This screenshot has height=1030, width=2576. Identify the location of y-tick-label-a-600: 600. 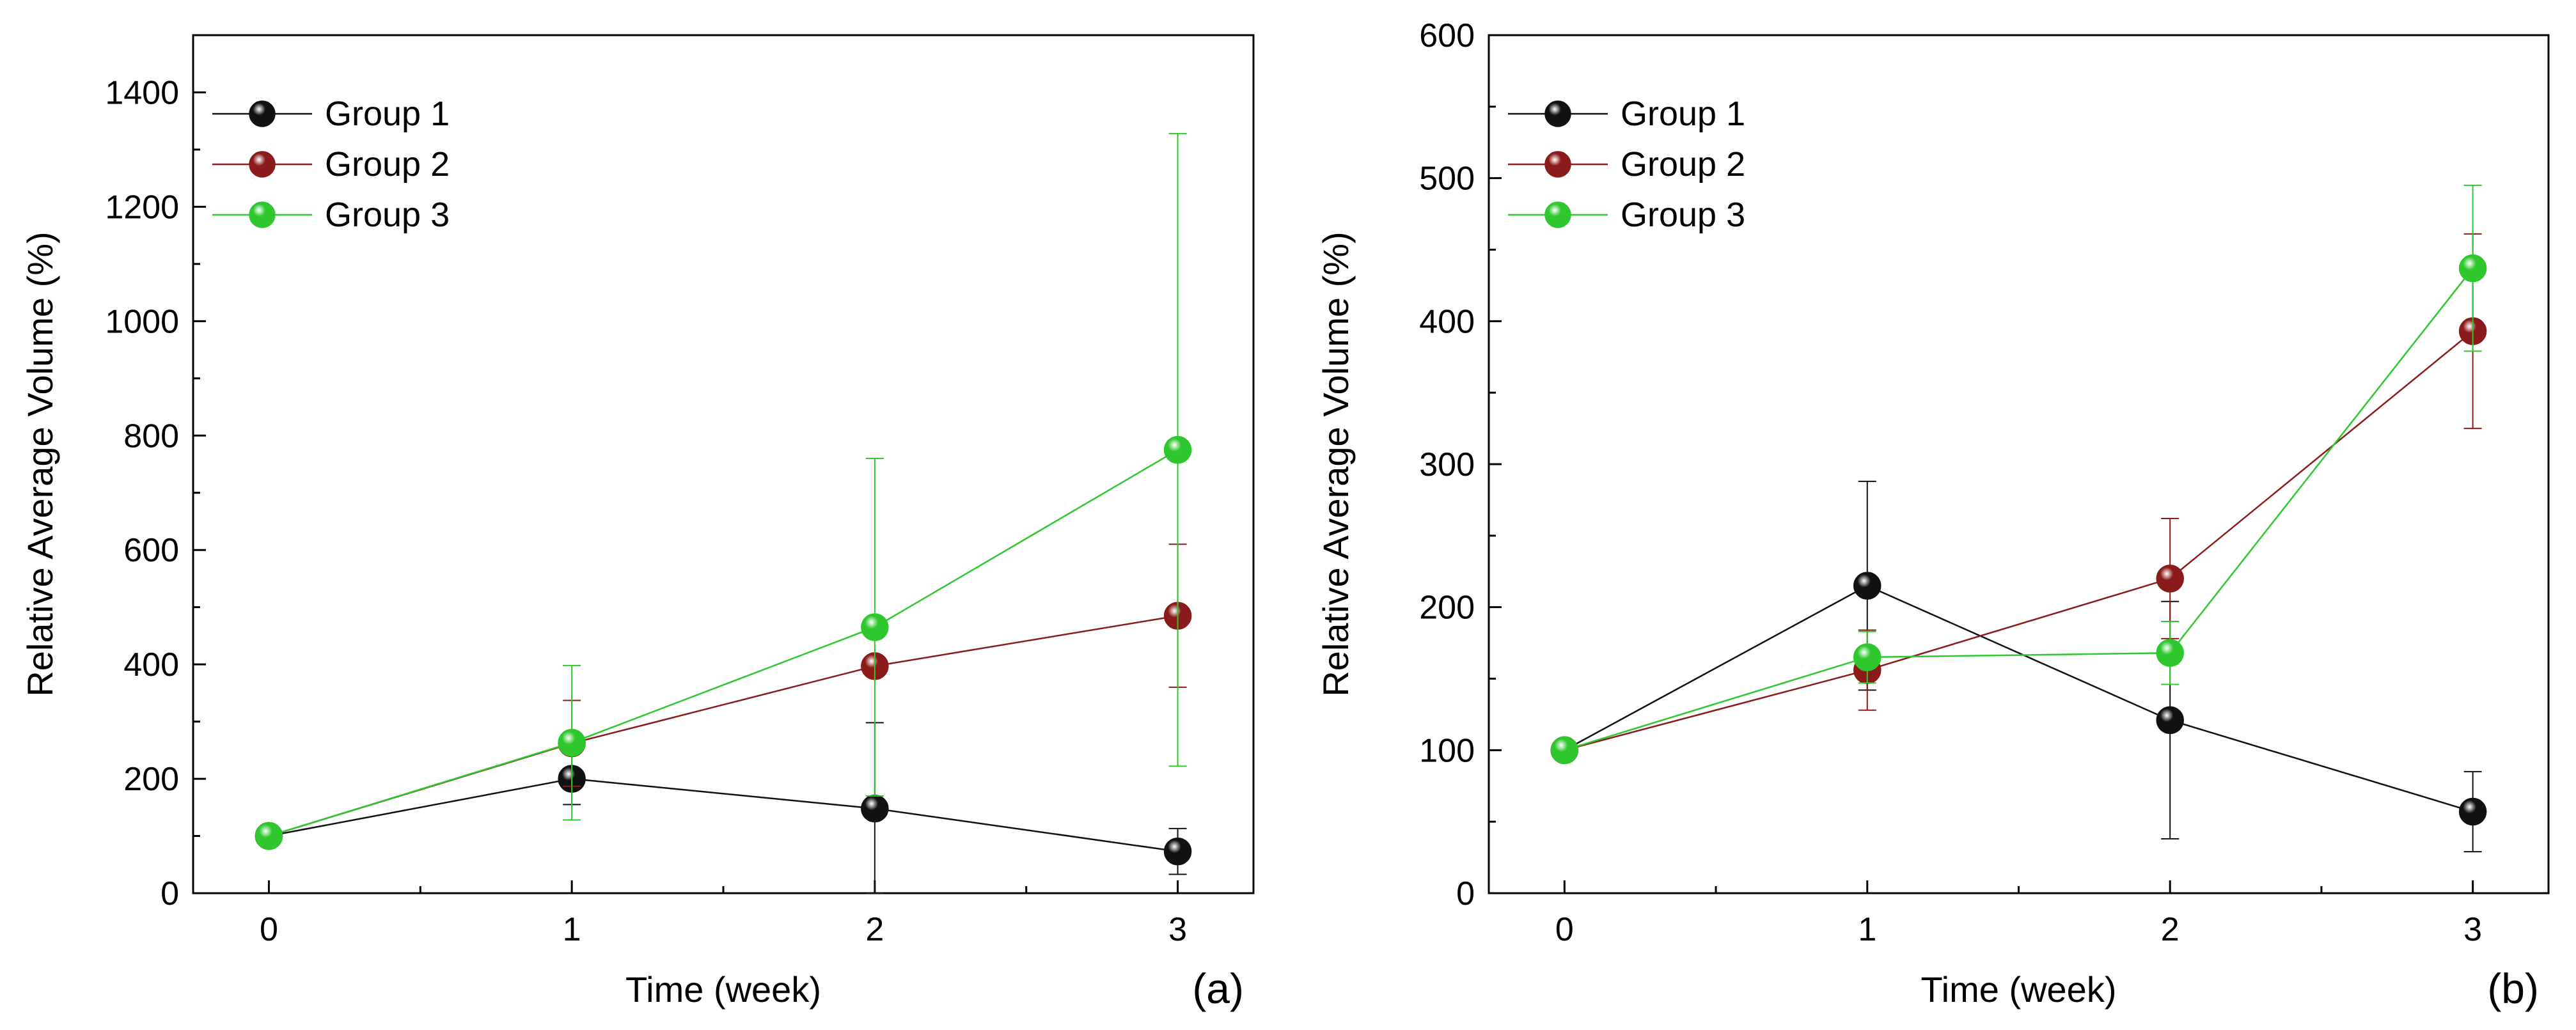
(151, 550).